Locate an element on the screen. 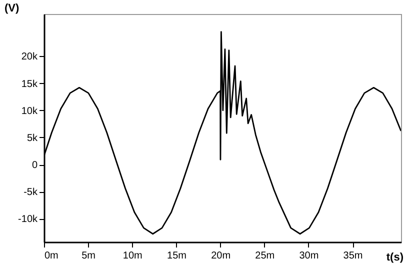 The height and width of the screenshot is (266, 405). y-tick-label: -10k is located at coordinates (28, 220).